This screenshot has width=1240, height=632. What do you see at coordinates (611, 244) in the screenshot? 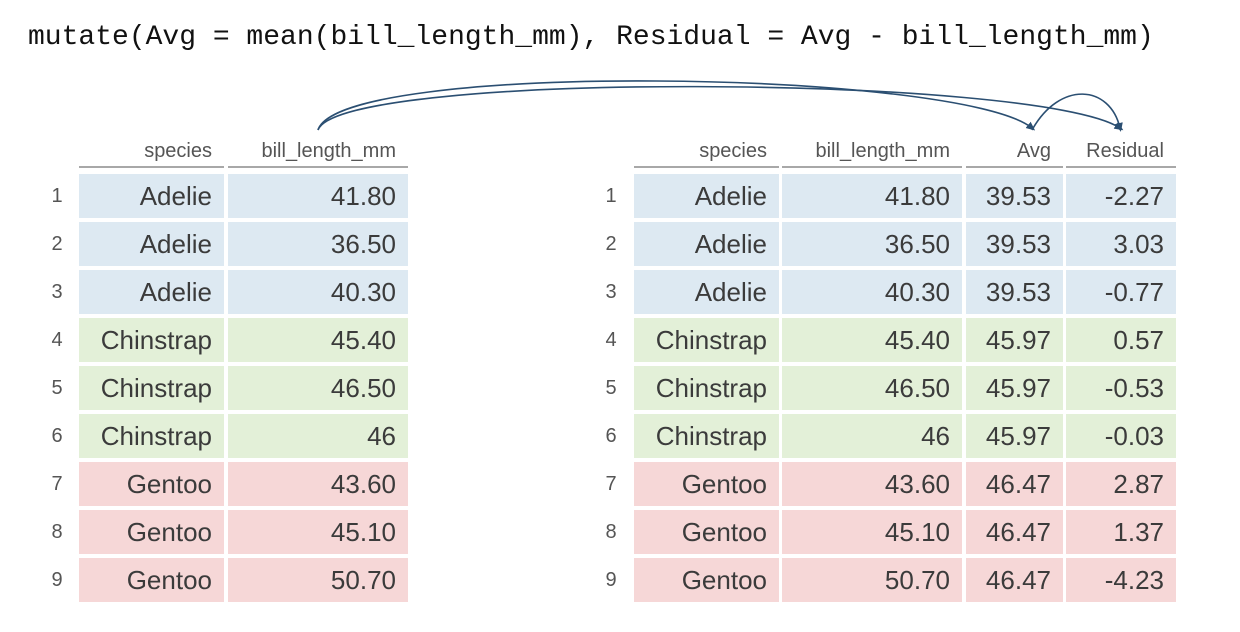
I see `right_table-row-number: 2` at bounding box center [611, 244].